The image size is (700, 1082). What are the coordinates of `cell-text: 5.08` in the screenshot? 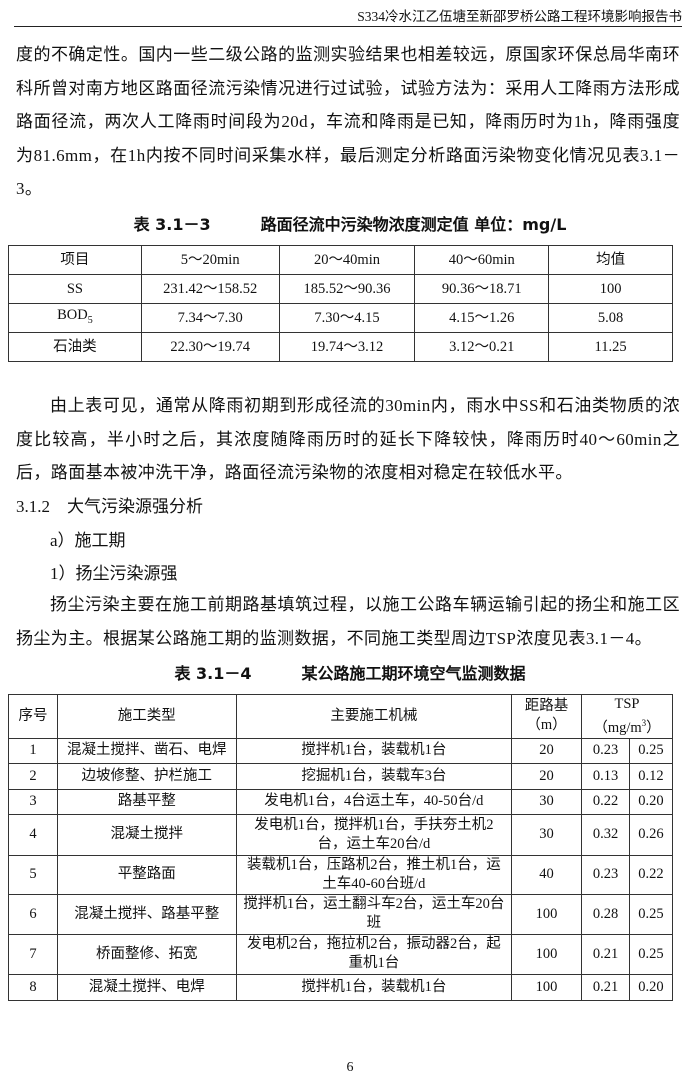 It's located at (610, 317).